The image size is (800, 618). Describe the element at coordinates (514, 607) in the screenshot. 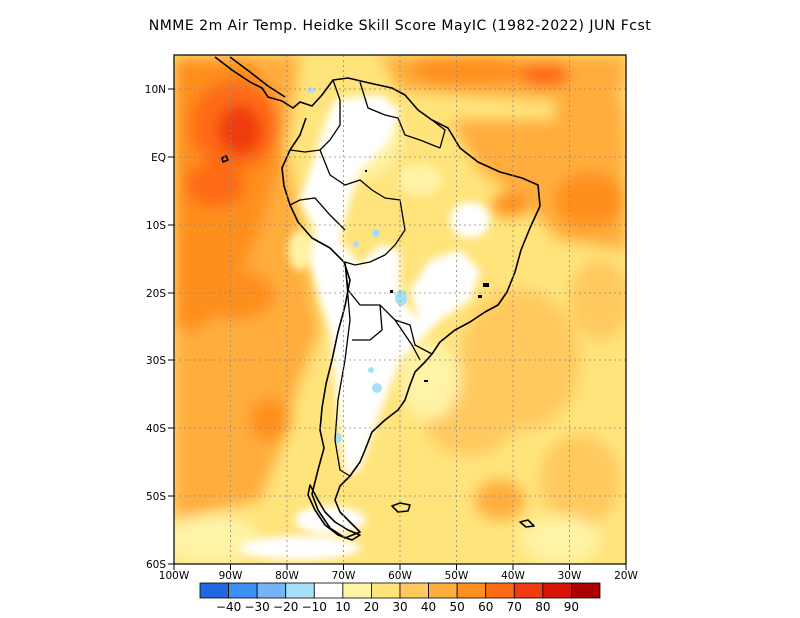

I see `colorbar-label: 70` at that location.